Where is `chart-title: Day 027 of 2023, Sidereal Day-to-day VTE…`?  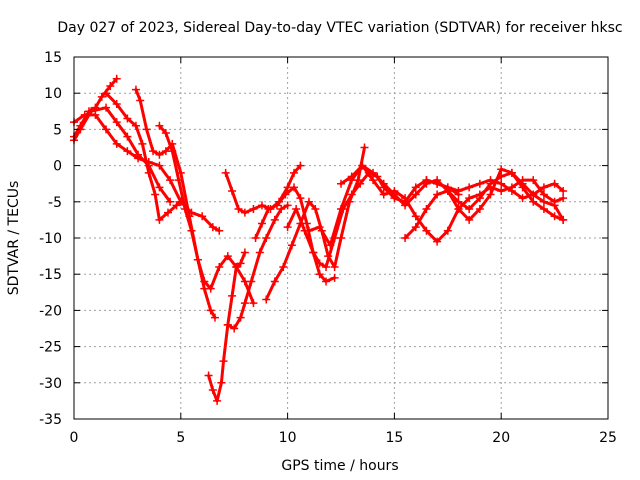
chart-title: Day 027 of 2023, Sidereal Day-to-day VTE… is located at coordinates (339, 28).